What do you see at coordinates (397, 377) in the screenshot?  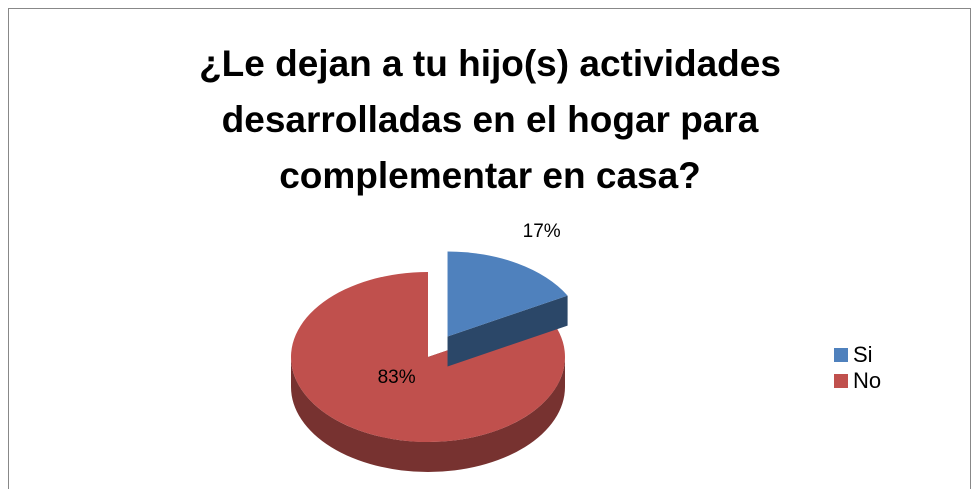 I see `data-label: 83%` at bounding box center [397, 377].